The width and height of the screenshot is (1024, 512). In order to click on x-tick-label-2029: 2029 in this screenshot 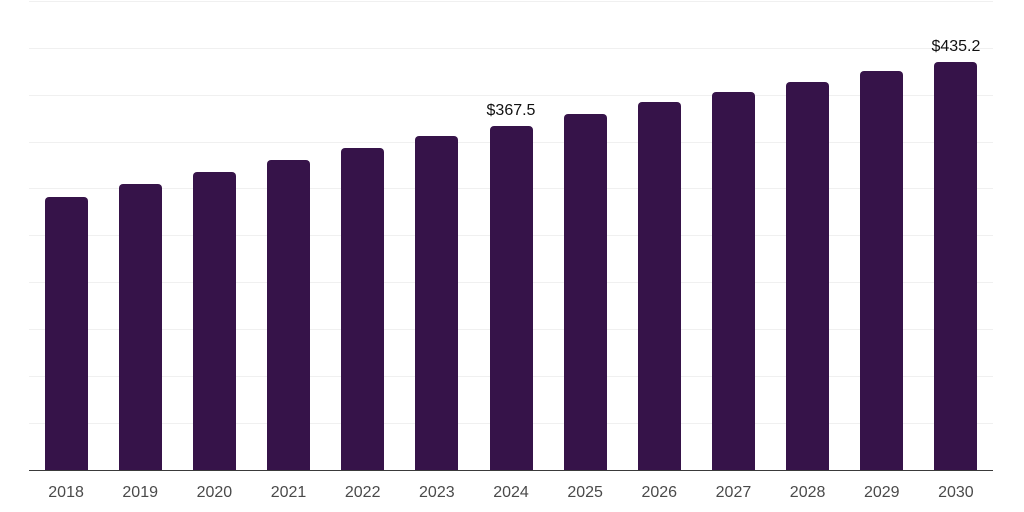, I will do `click(881, 492)`.